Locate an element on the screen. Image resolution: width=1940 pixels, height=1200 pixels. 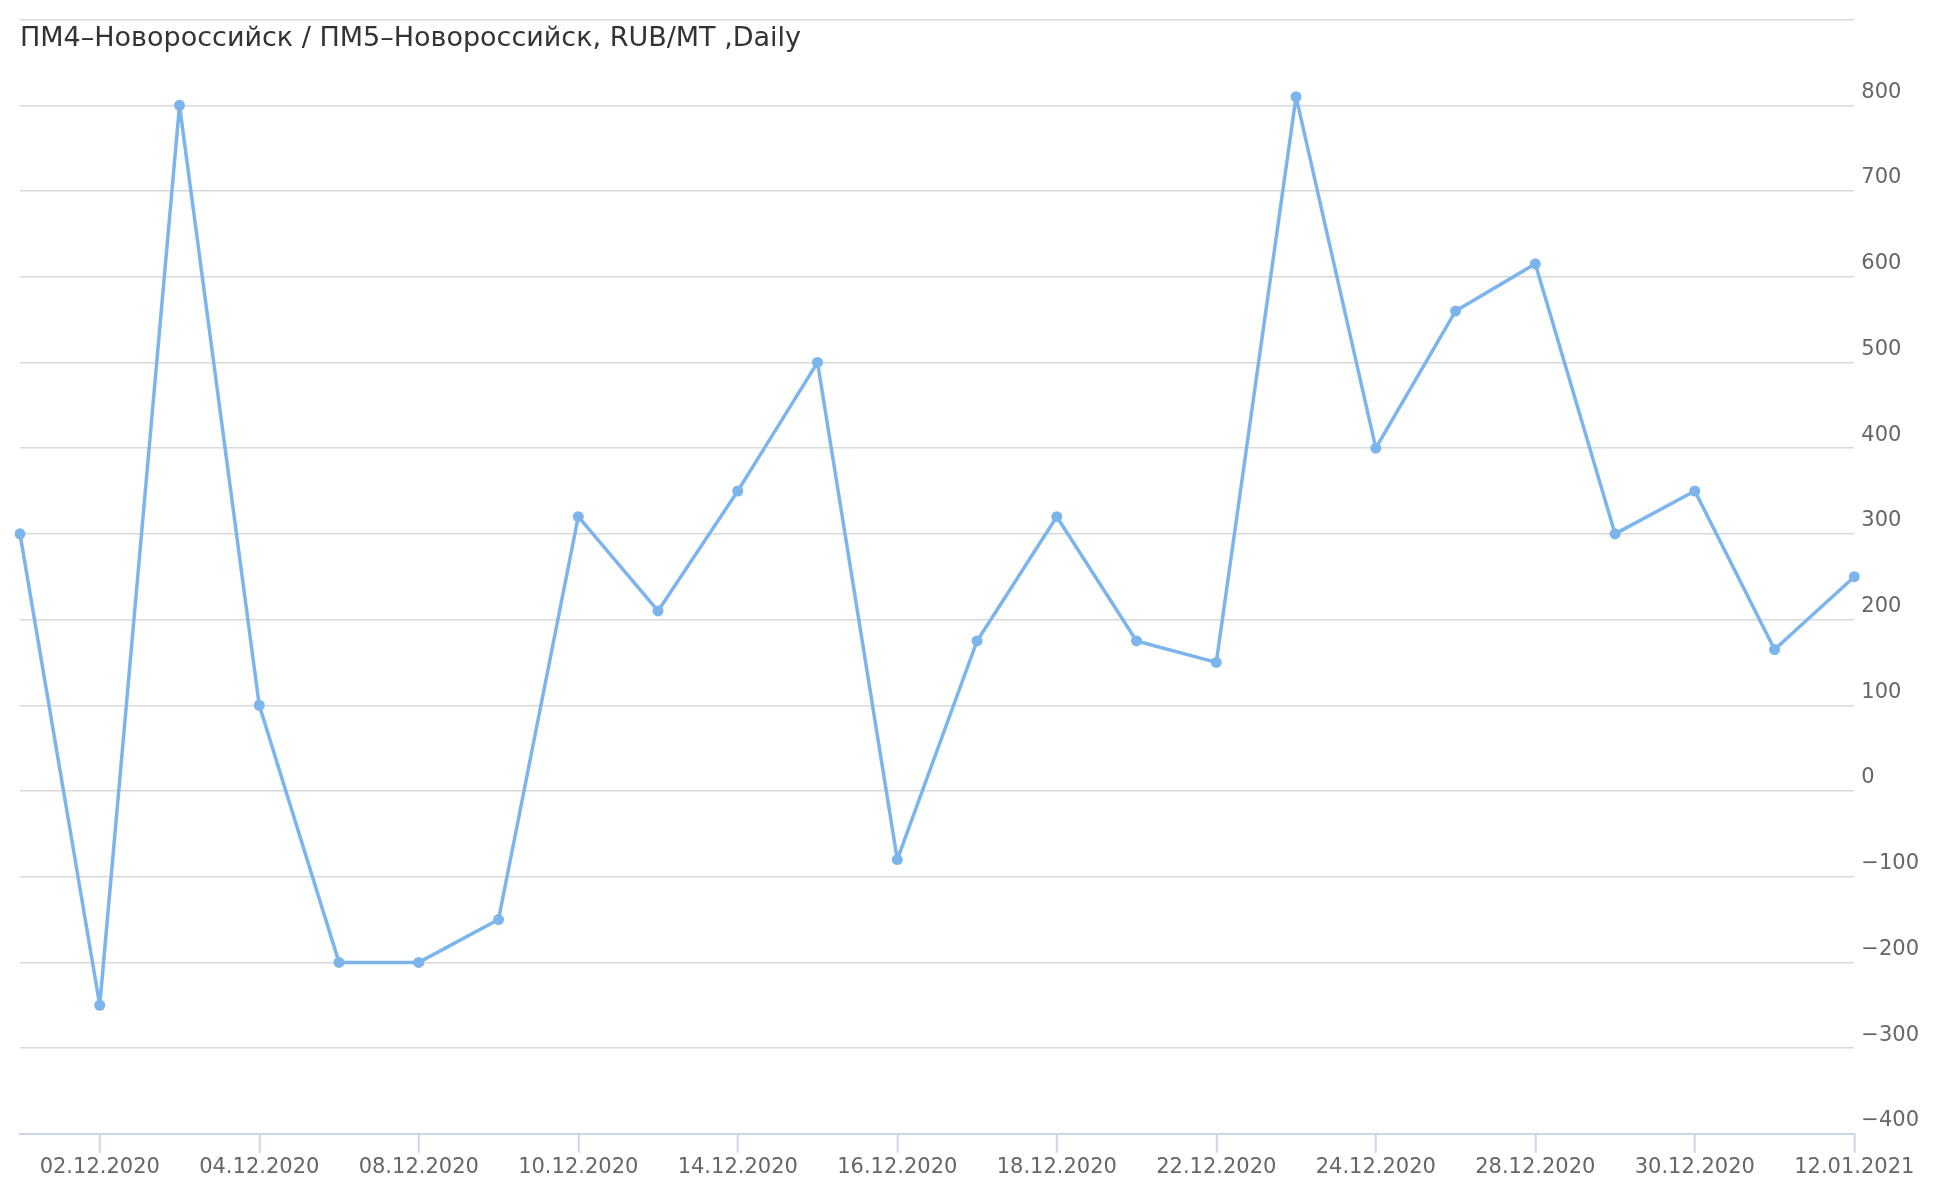
x-tick-label: 30.12.2020 is located at coordinates (1694, 1165).